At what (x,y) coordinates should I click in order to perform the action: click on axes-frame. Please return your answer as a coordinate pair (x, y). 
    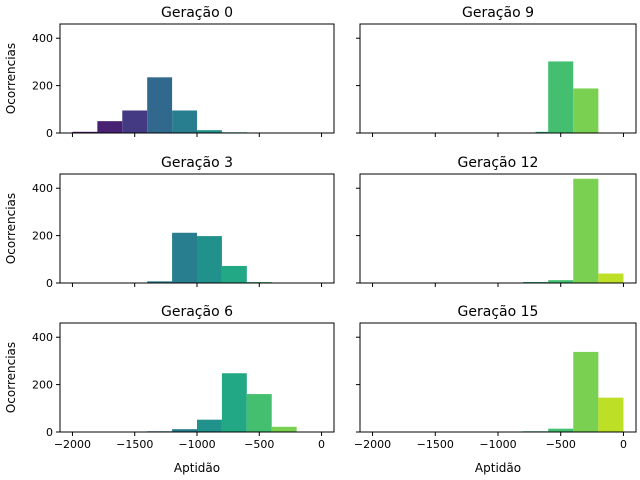
    Looking at the image, I should click on (197, 377).